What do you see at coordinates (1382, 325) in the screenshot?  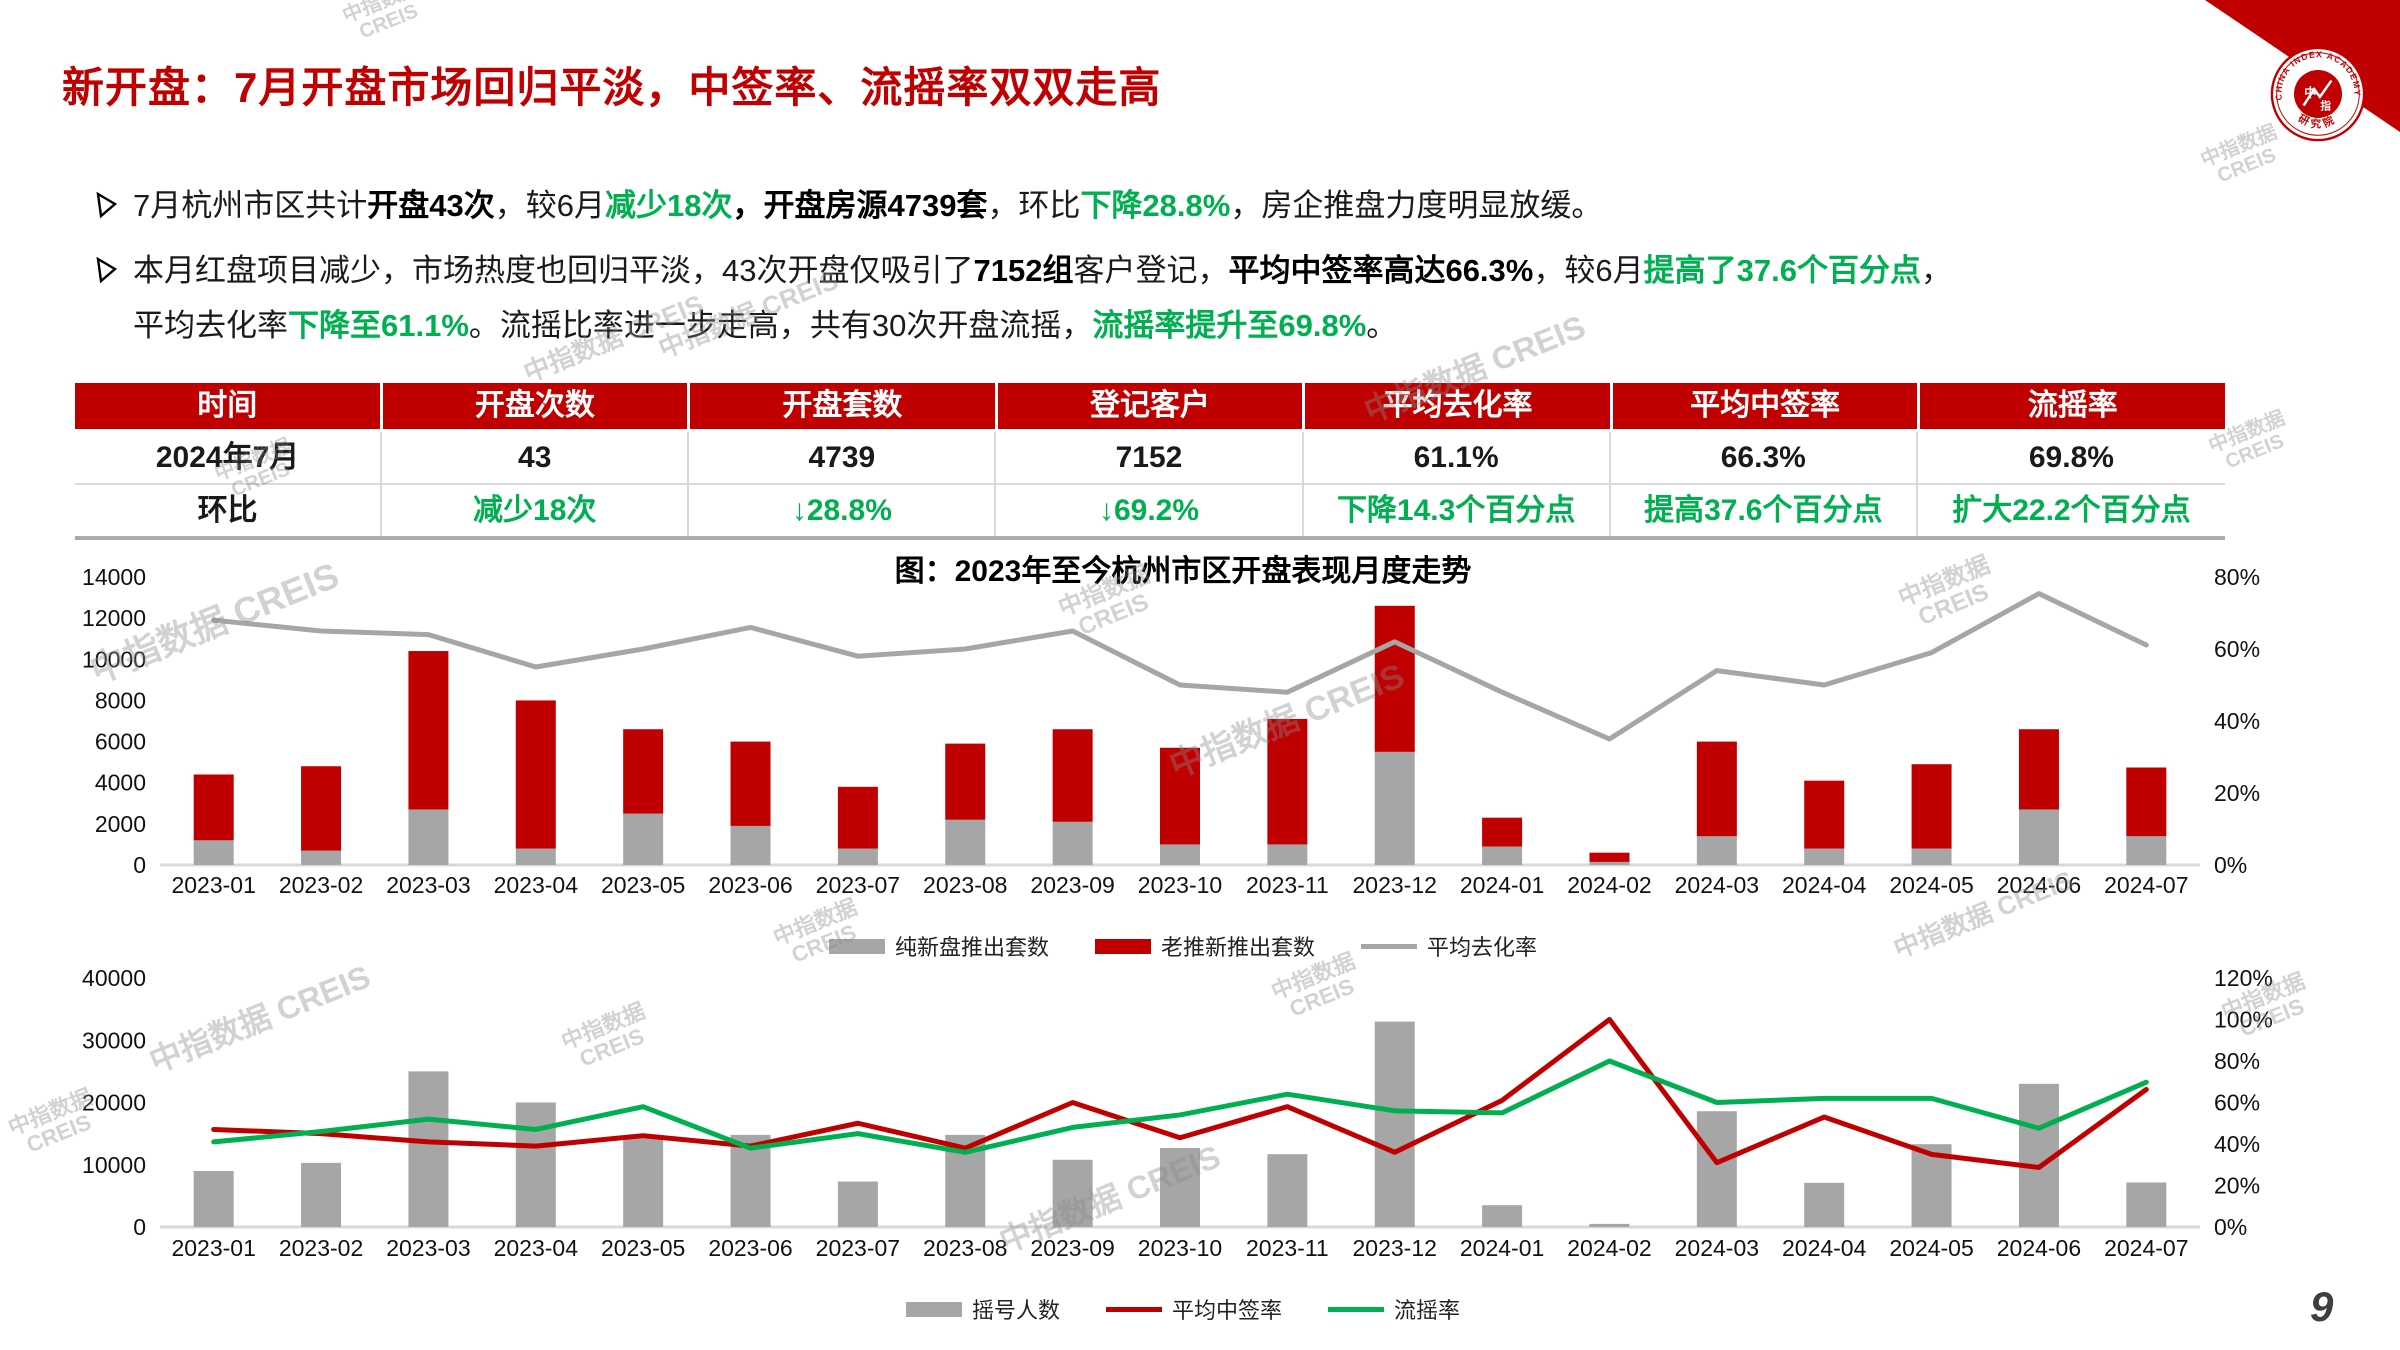 I see `text-segment: 。` at bounding box center [1382, 325].